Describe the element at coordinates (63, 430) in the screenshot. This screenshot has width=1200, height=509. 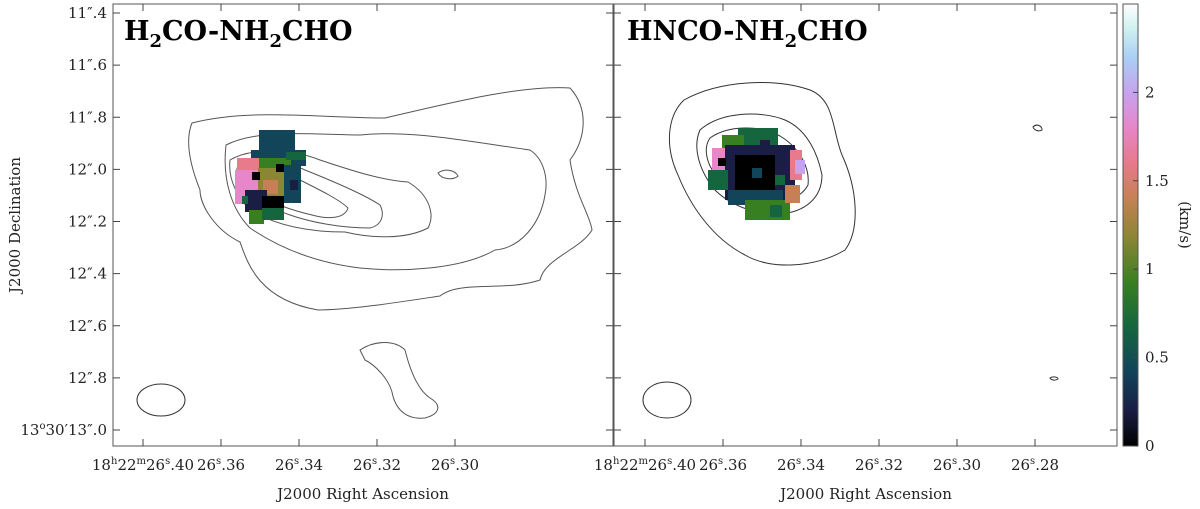
I see `y-tick-label: 13o30′13″.0` at that location.